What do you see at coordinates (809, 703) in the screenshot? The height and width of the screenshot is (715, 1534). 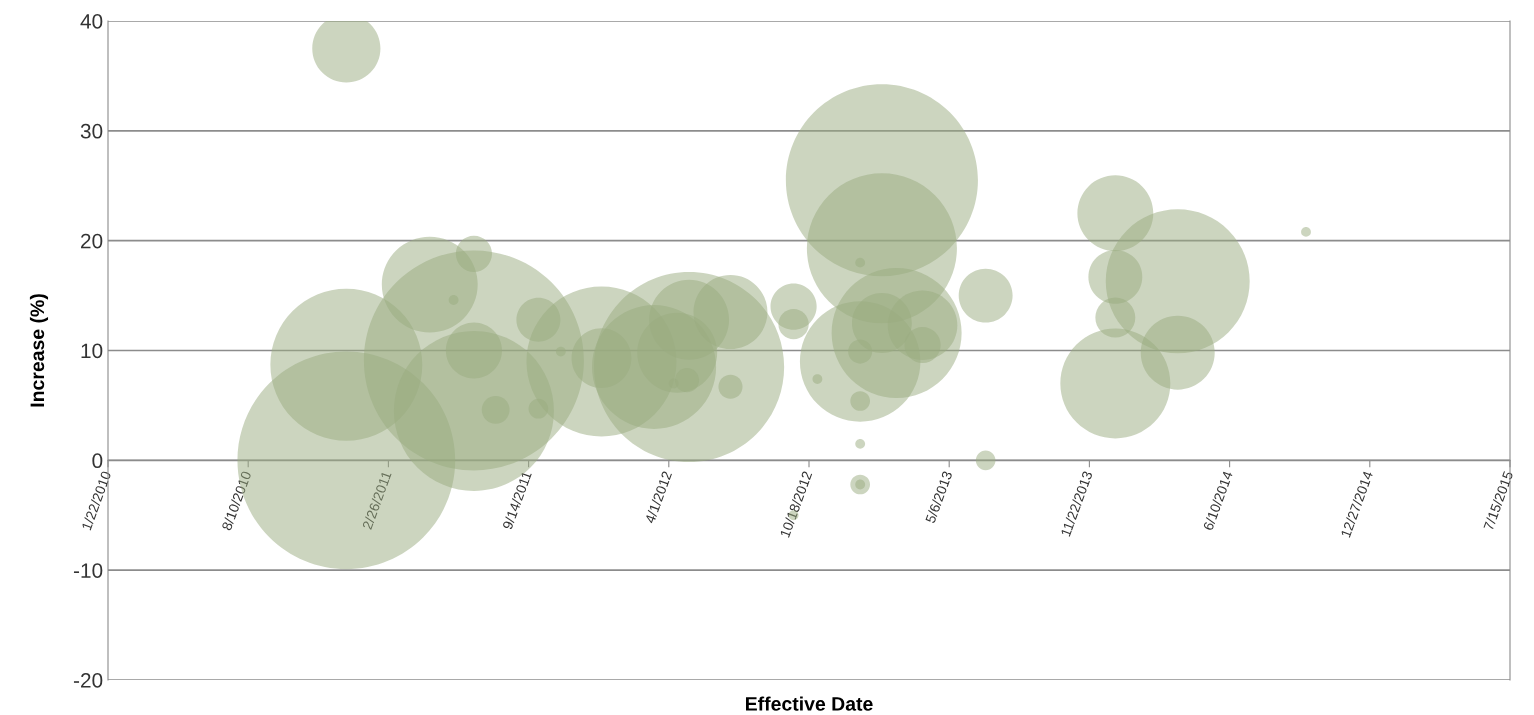 I see `x-axis-title: Effective Date` at bounding box center [809, 703].